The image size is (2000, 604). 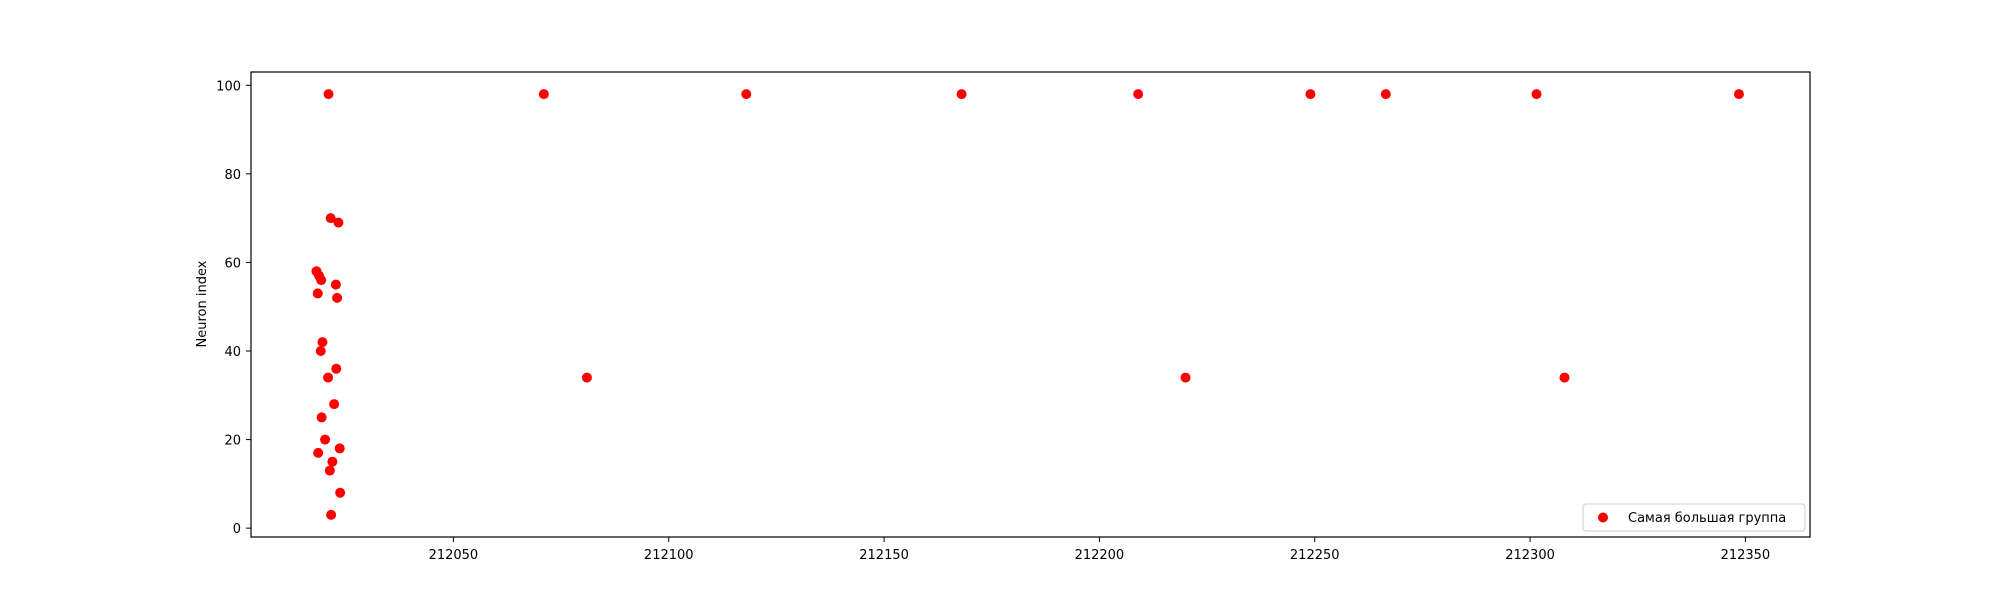 I want to click on x-tick-label: 212350, so click(x=1746, y=555).